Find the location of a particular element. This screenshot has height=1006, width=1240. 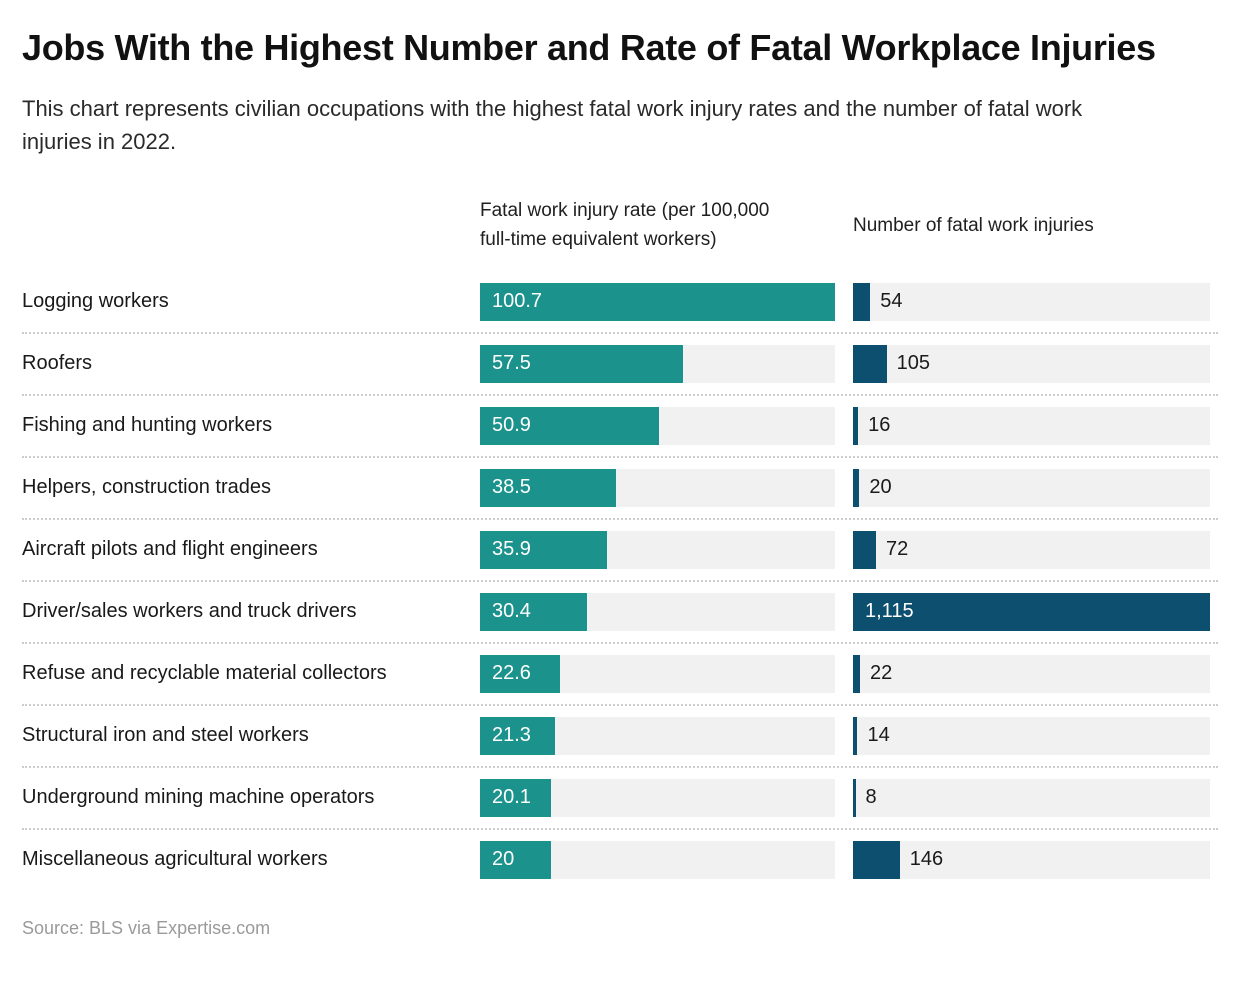

row-label: Fishing and hunting workers is located at coordinates (147, 425).